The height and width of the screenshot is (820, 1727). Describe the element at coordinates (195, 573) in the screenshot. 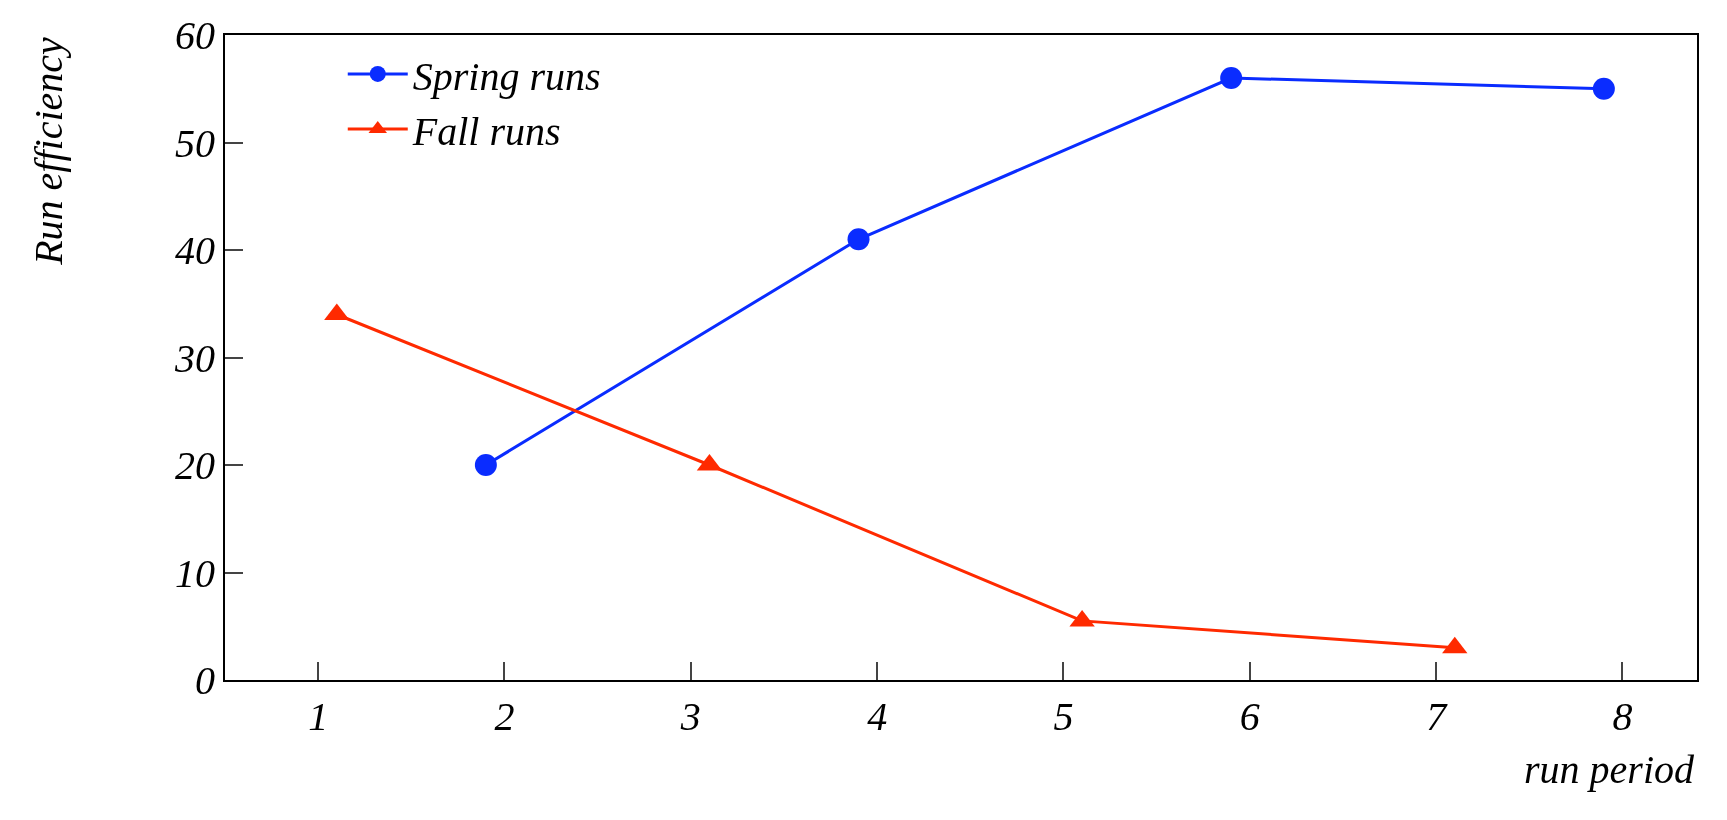

I see `y-tick-label: 10` at that location.